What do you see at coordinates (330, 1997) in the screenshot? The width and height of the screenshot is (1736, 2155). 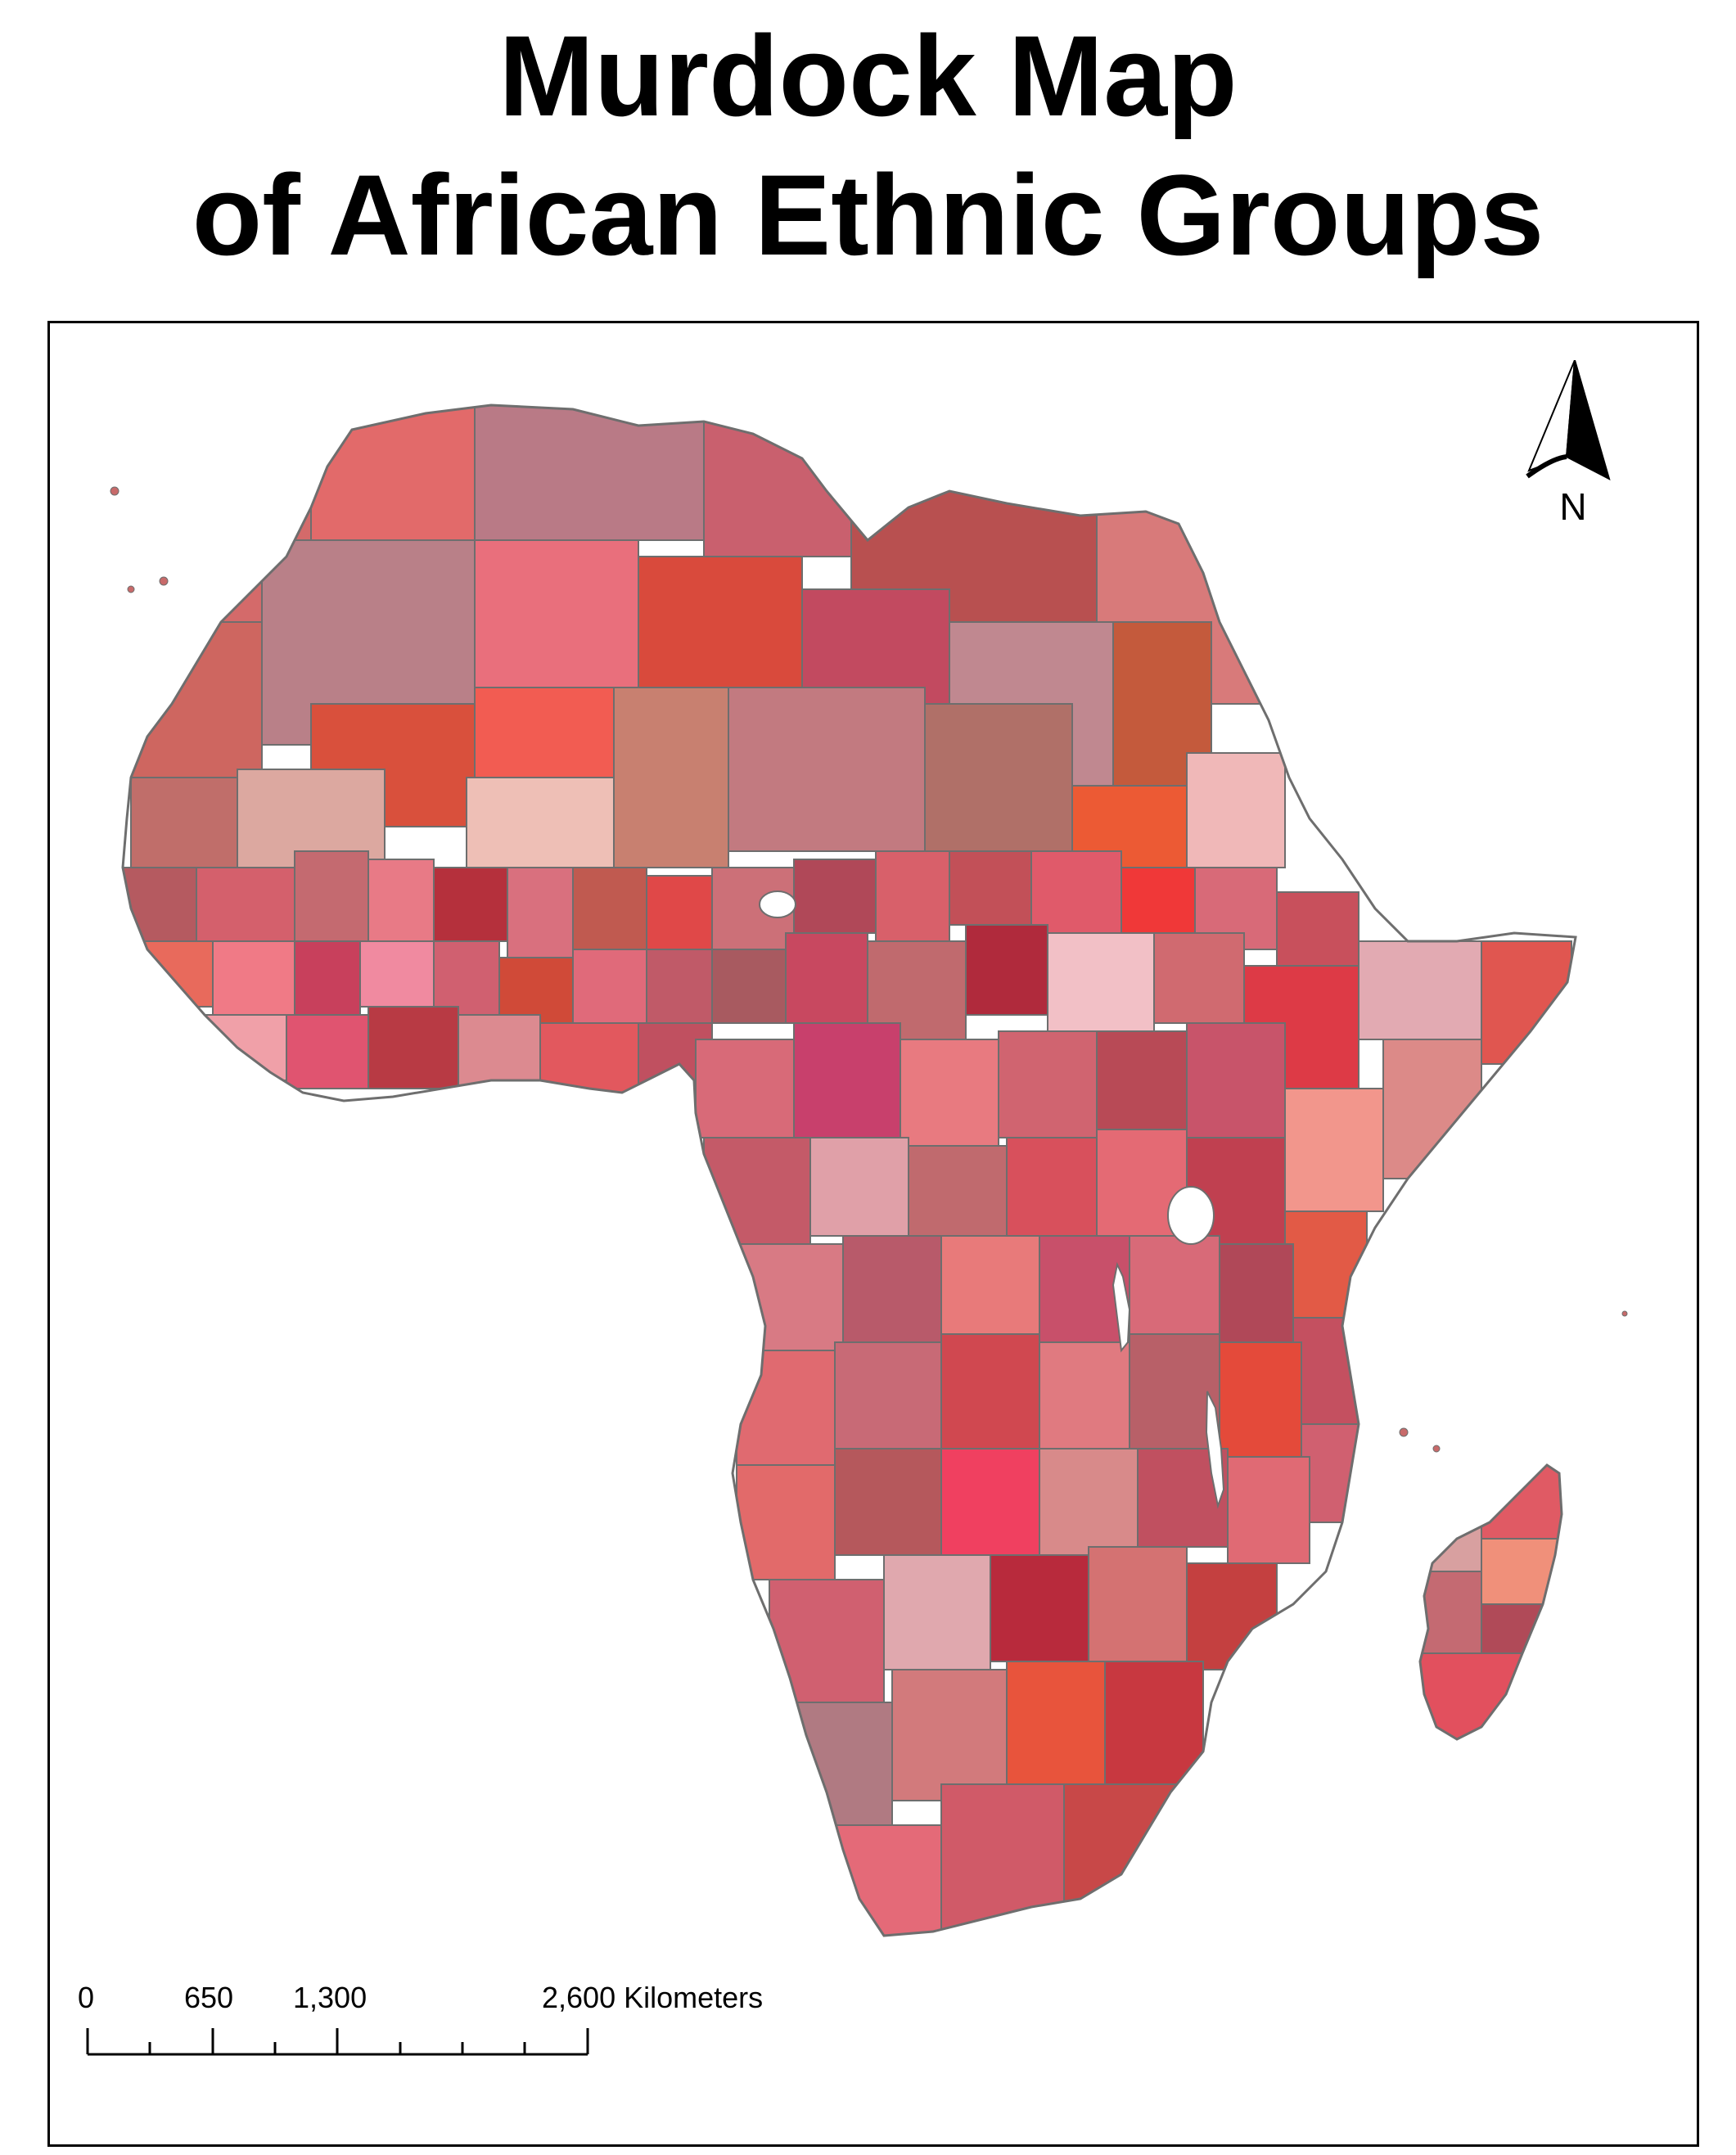 I see `scale-tick-label-1300: 1,300` at bounding box center [330, 1997].